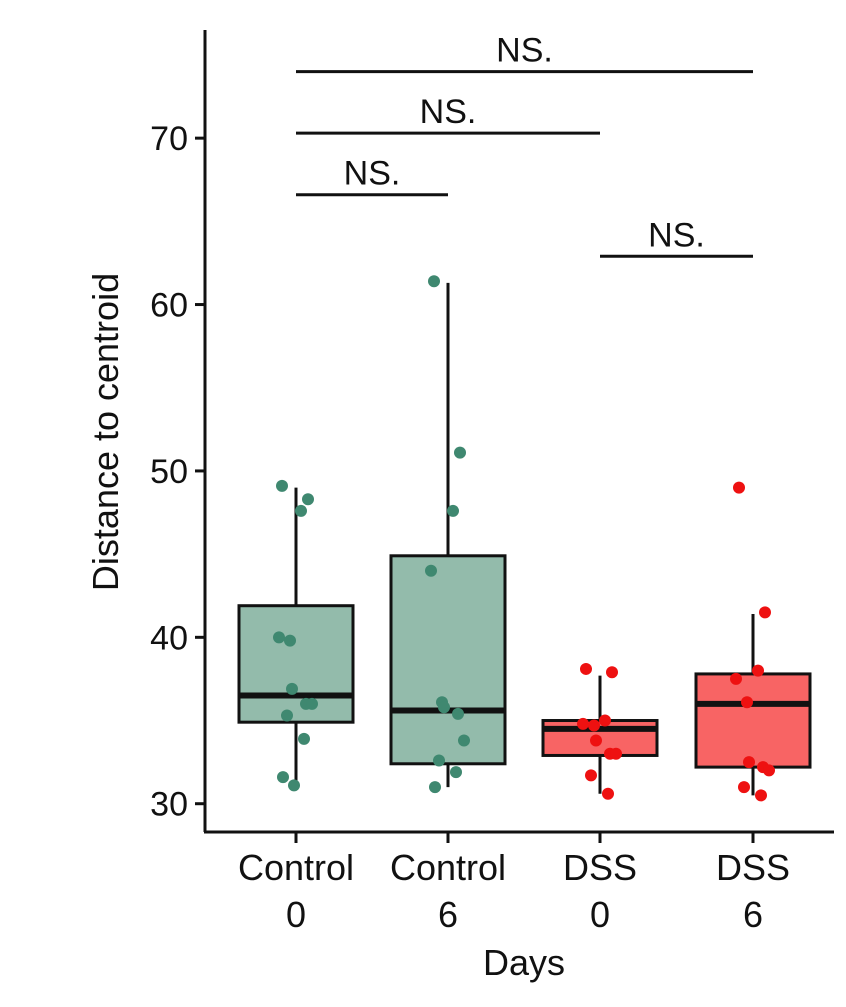 The width and height of the screenshot is (846, 1007). Describe the element at coordinates (169, 805) in the screenshot. I see `y-tick-label: 30` at that location.